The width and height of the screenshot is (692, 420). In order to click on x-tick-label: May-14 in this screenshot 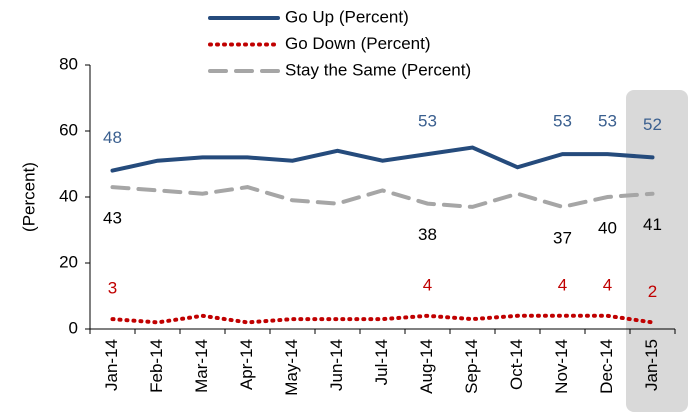, I will do `click(291, 367)`.